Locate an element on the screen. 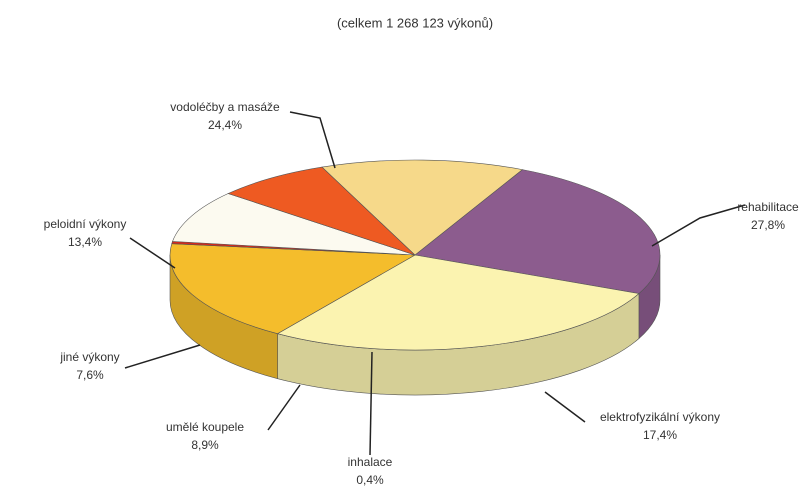 The height and width of the screenshot is (493, 807). slice-value: 8,9% is located at coordinates (205, 445).